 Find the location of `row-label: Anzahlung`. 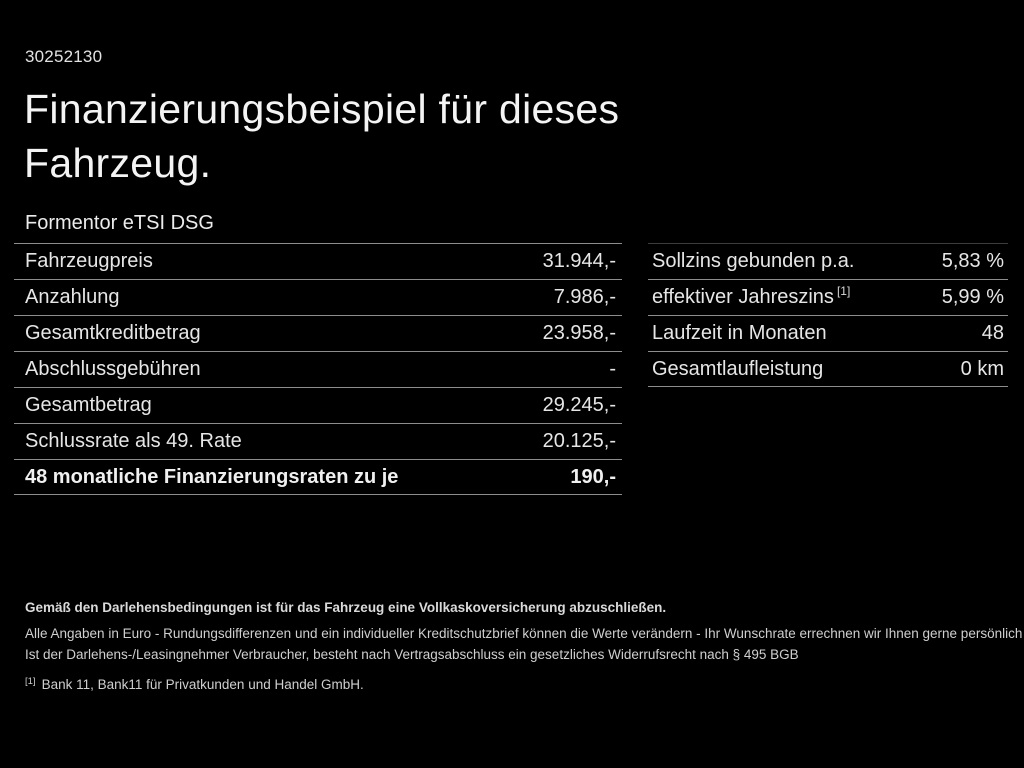

row-label: Anzahlung is located at coordinates (72, 297).